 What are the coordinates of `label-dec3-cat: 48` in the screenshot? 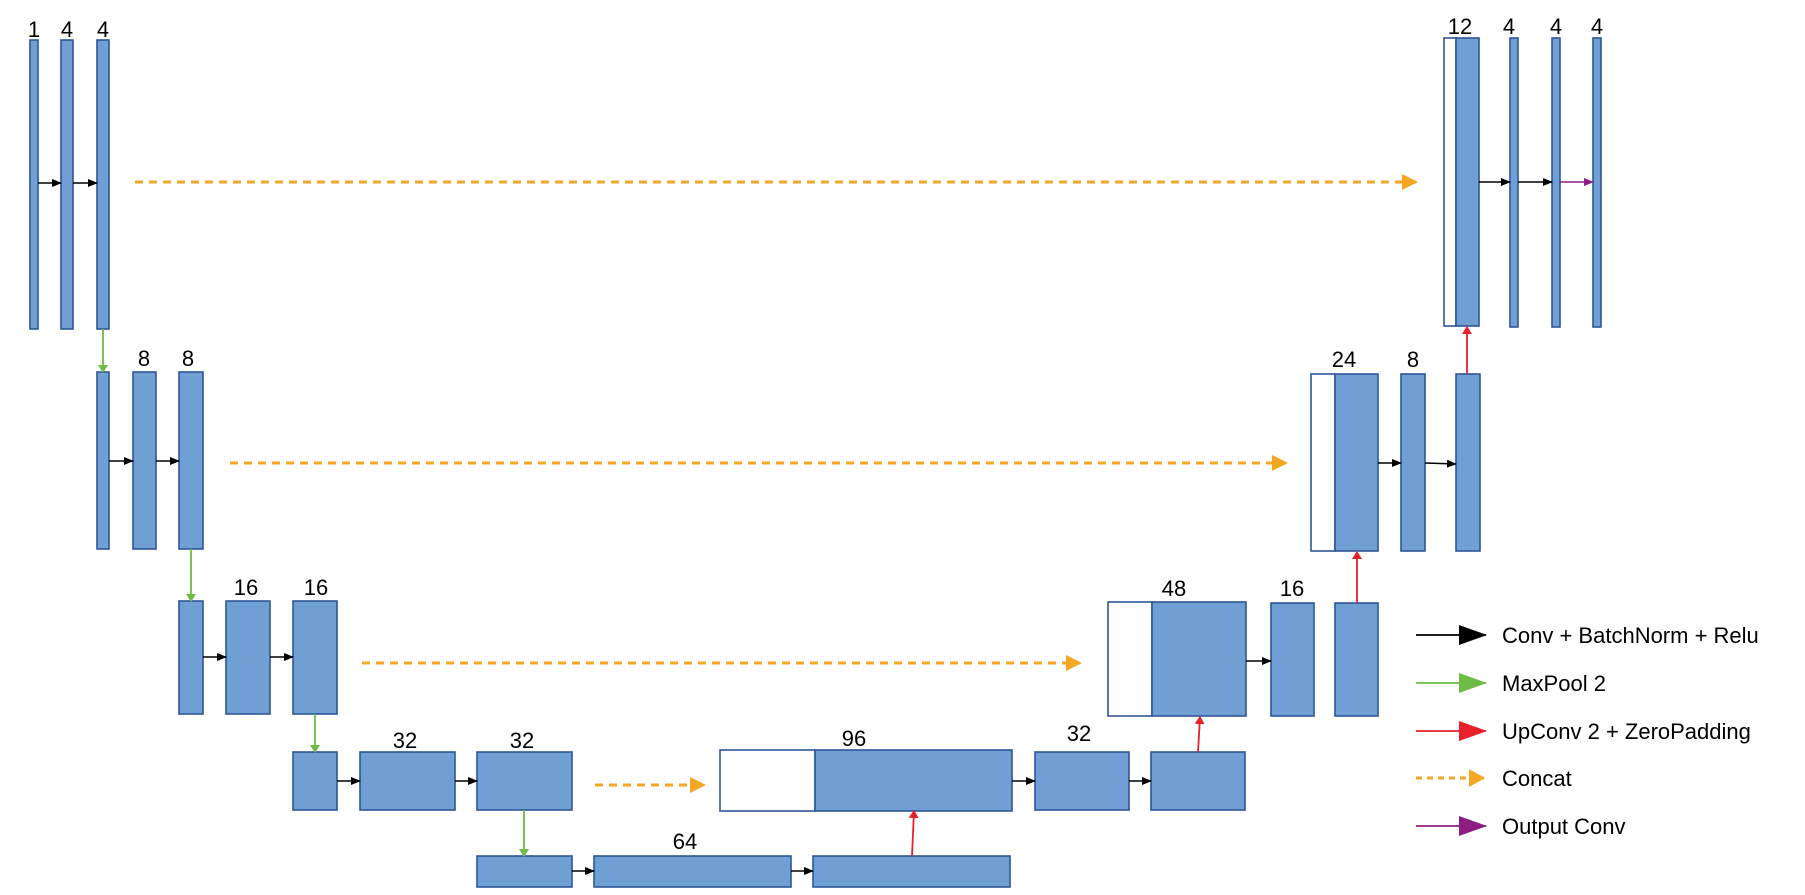 It's located at (1174, 588).